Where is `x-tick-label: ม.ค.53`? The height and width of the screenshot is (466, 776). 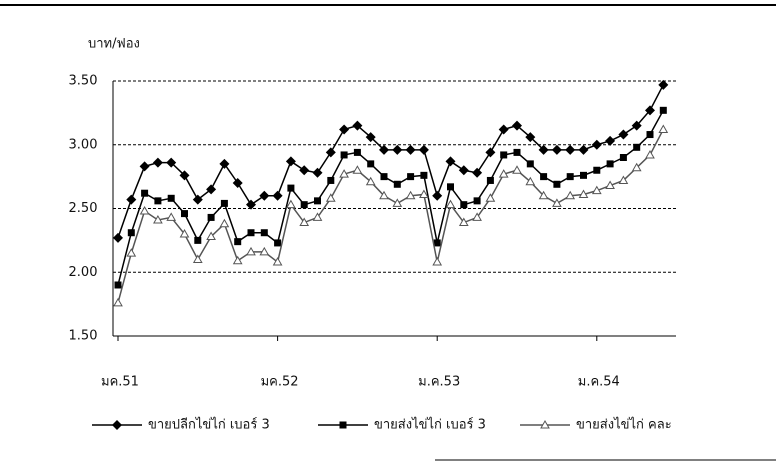
x-tick-label: ม.ค.53 is located at coordinates (439, 382).